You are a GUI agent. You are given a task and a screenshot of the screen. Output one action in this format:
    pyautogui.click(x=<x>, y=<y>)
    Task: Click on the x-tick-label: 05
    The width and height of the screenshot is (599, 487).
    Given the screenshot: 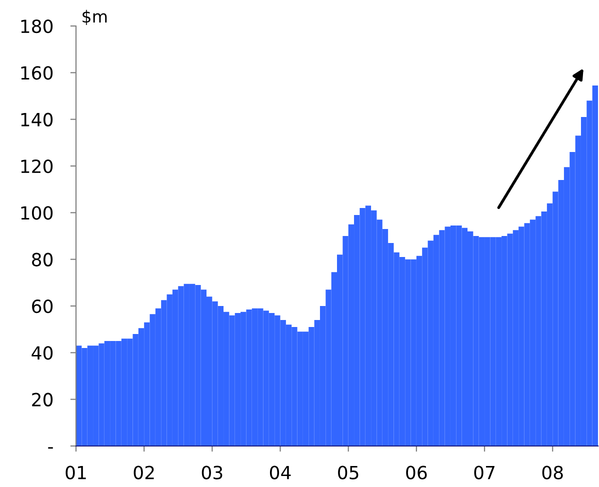 What is the action you would take?
    pyautogui.click(x=348, y=473)
    